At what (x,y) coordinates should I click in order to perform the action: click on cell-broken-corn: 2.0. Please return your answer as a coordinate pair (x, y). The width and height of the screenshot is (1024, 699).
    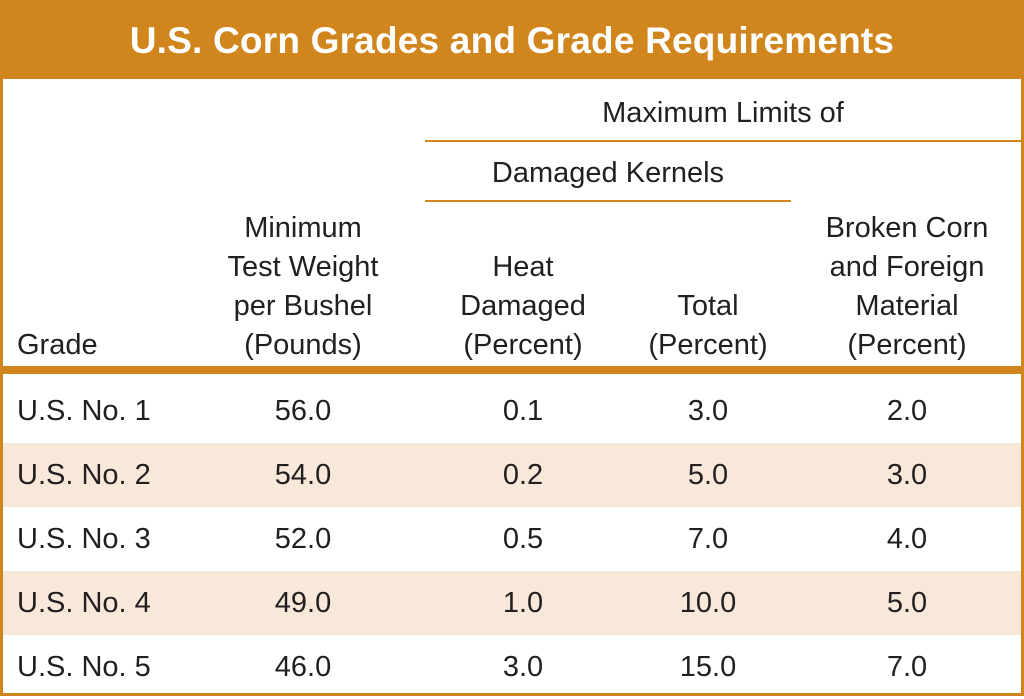
    Looking at the image, I should click on (907, 411).